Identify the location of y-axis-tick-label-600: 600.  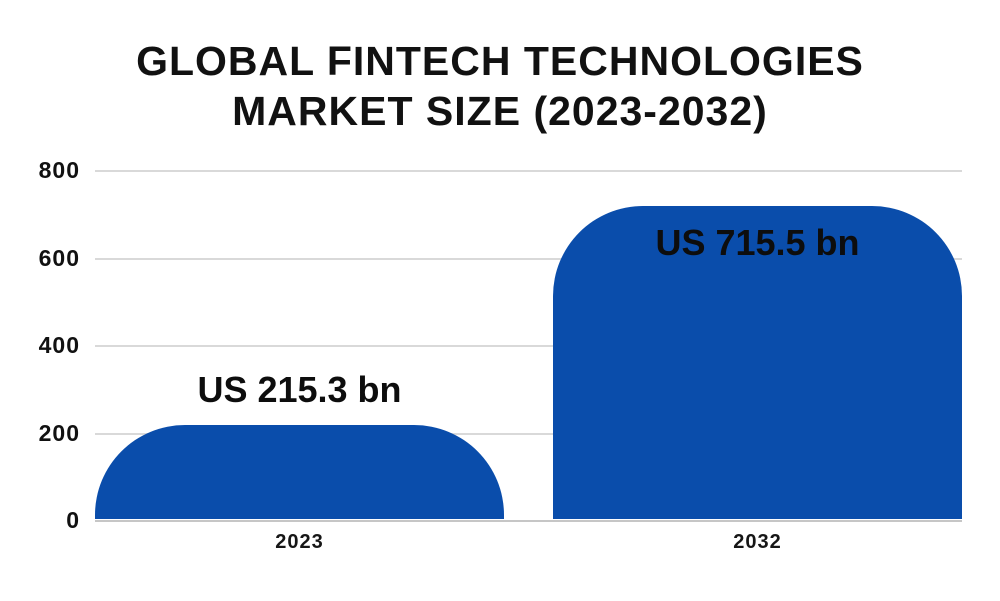
(59, 257).